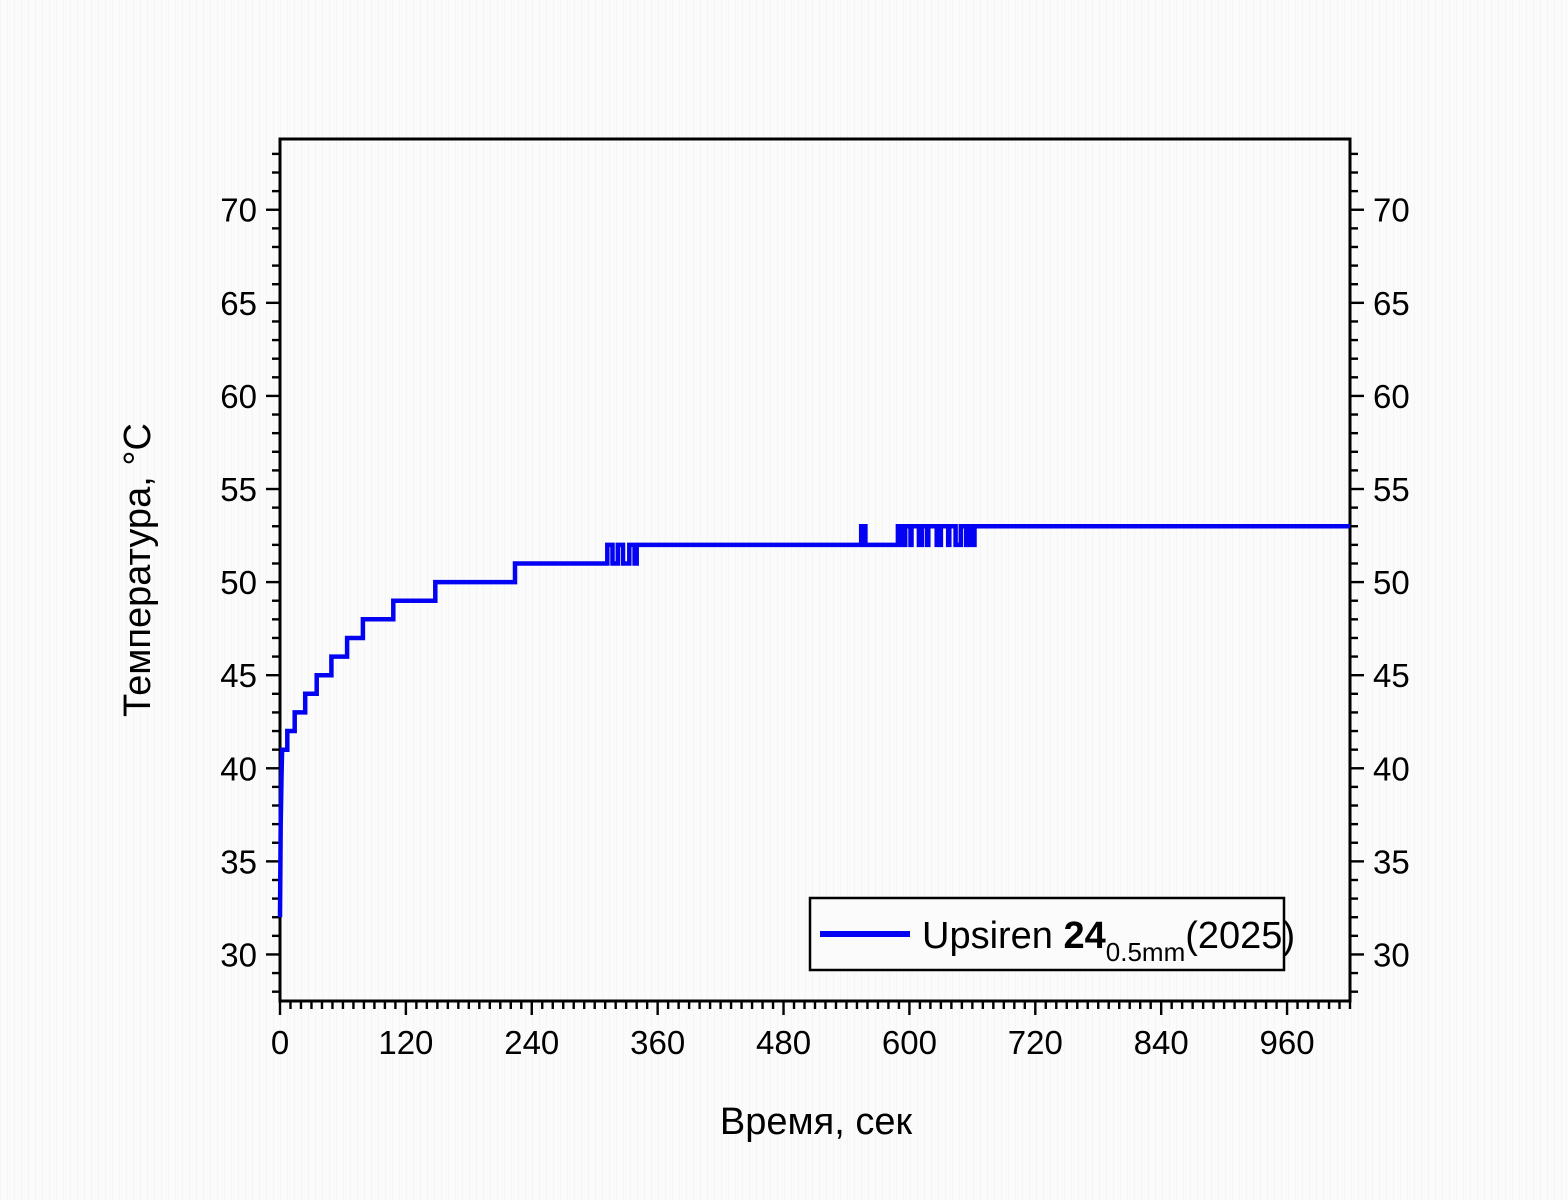  Describe the element at coordinates (1391, 954) in the screenshot. I see `y-tick-label-right: 30` at that location.